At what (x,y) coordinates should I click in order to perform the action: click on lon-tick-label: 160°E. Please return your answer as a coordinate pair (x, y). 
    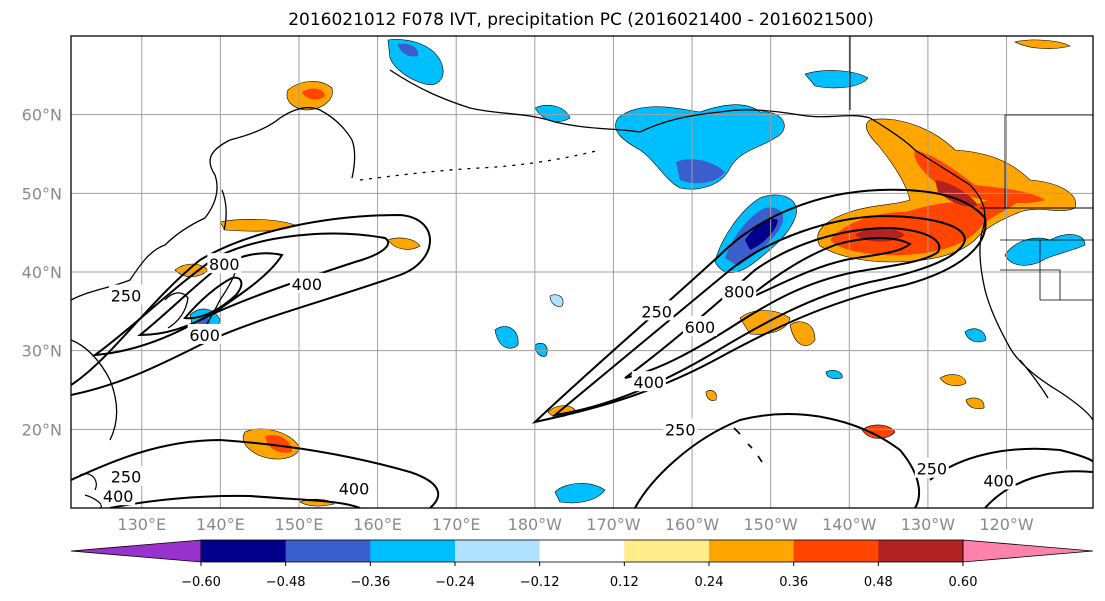
    Looking at the image, I should click on (377, 524).